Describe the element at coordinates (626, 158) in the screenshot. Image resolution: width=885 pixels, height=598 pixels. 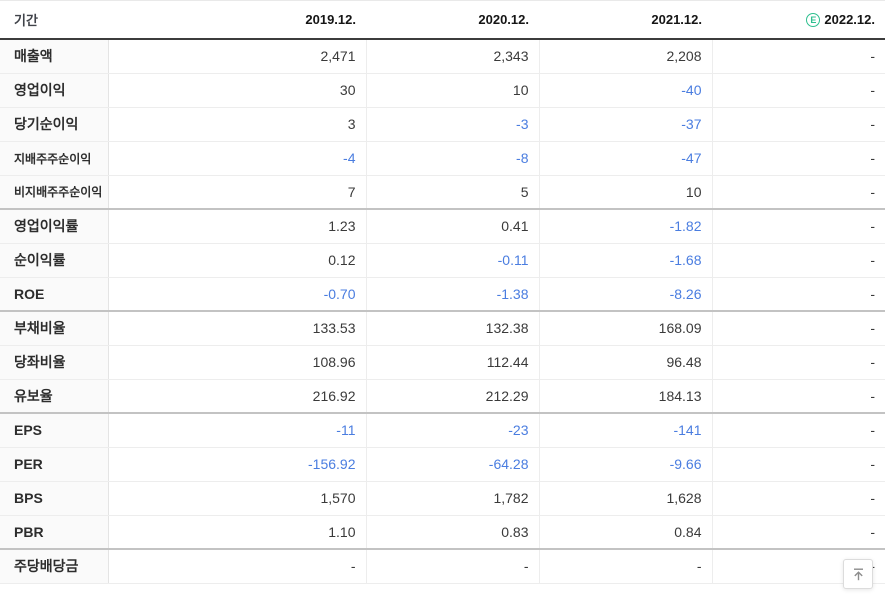
I see `cell-controlling-net-income-2021-12: -47` at that location.